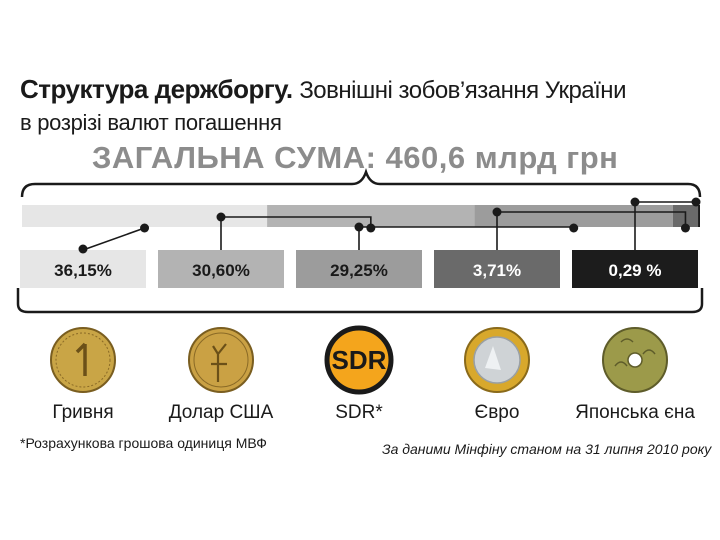 The width and height of the screenshot is (720, 540). Describe the element at coordinates (82, 412) in the screenshot. I see `category-label-1: Гривня` at that location.